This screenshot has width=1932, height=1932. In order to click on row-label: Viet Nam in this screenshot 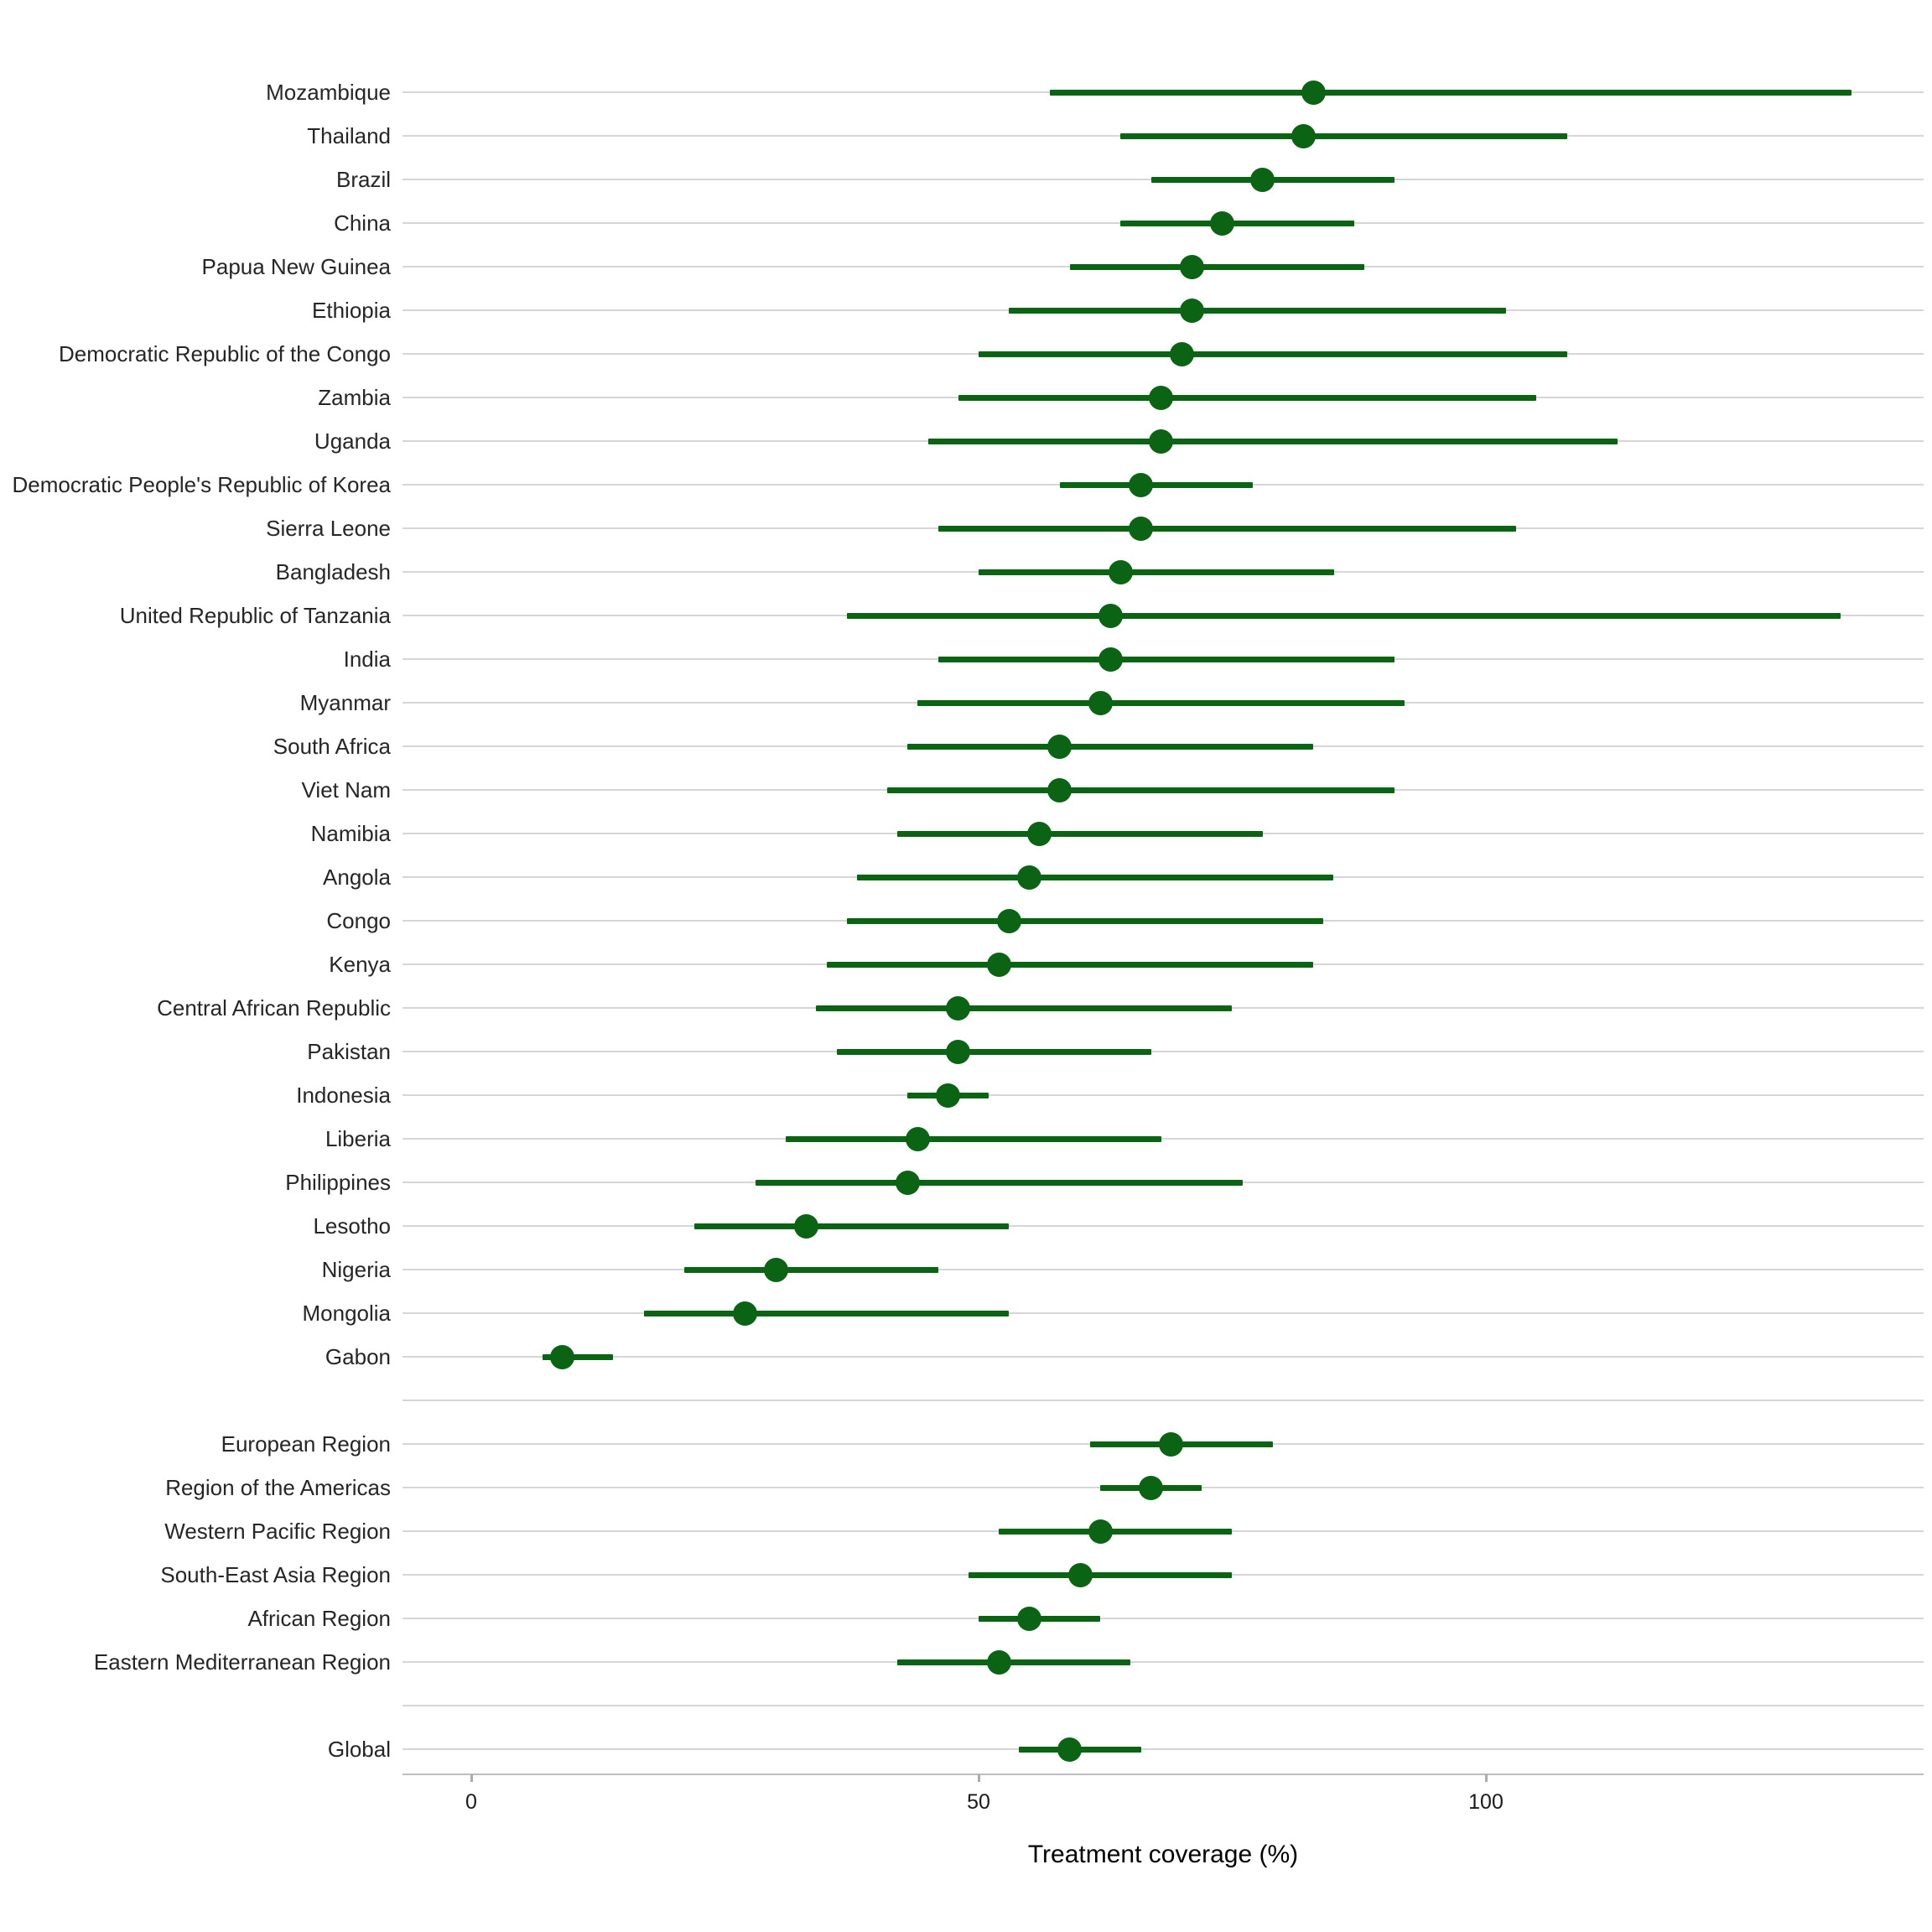, I will do `click(346, 789)`.